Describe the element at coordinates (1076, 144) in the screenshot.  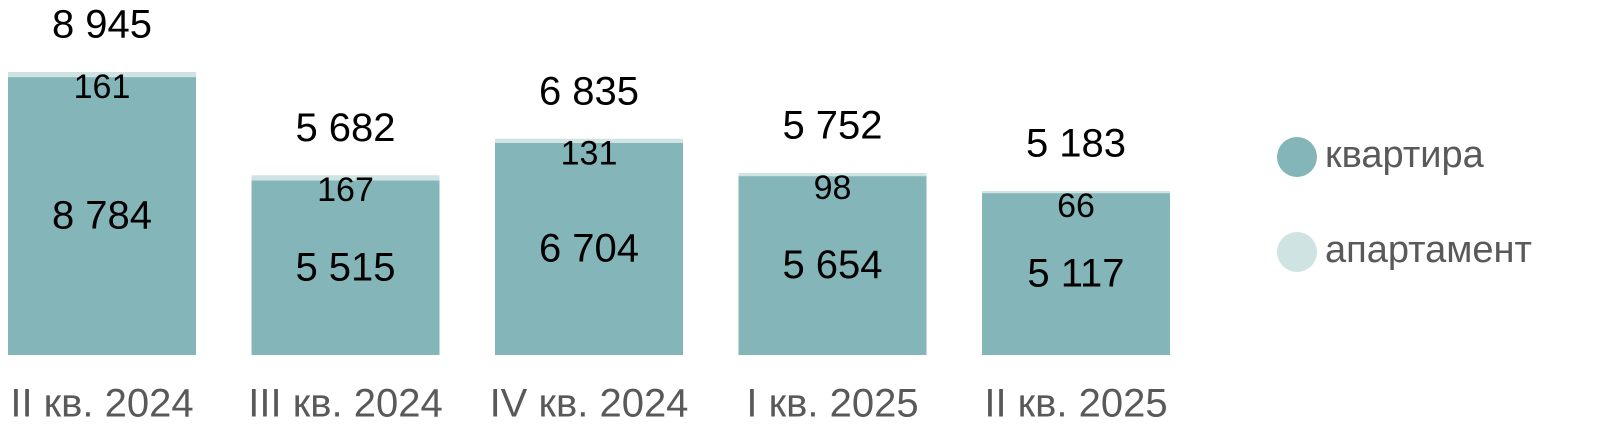
I see `total-label: 5 183` at that location.